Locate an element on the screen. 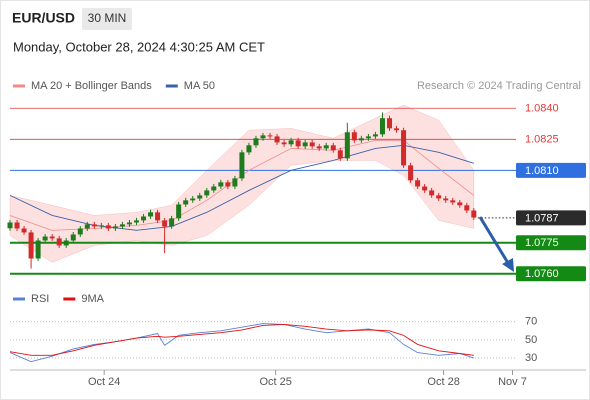 Image resolution: width=590 pixels, height=400 pixels. y-tick-label: 70 is located at coordinates (531, 322).